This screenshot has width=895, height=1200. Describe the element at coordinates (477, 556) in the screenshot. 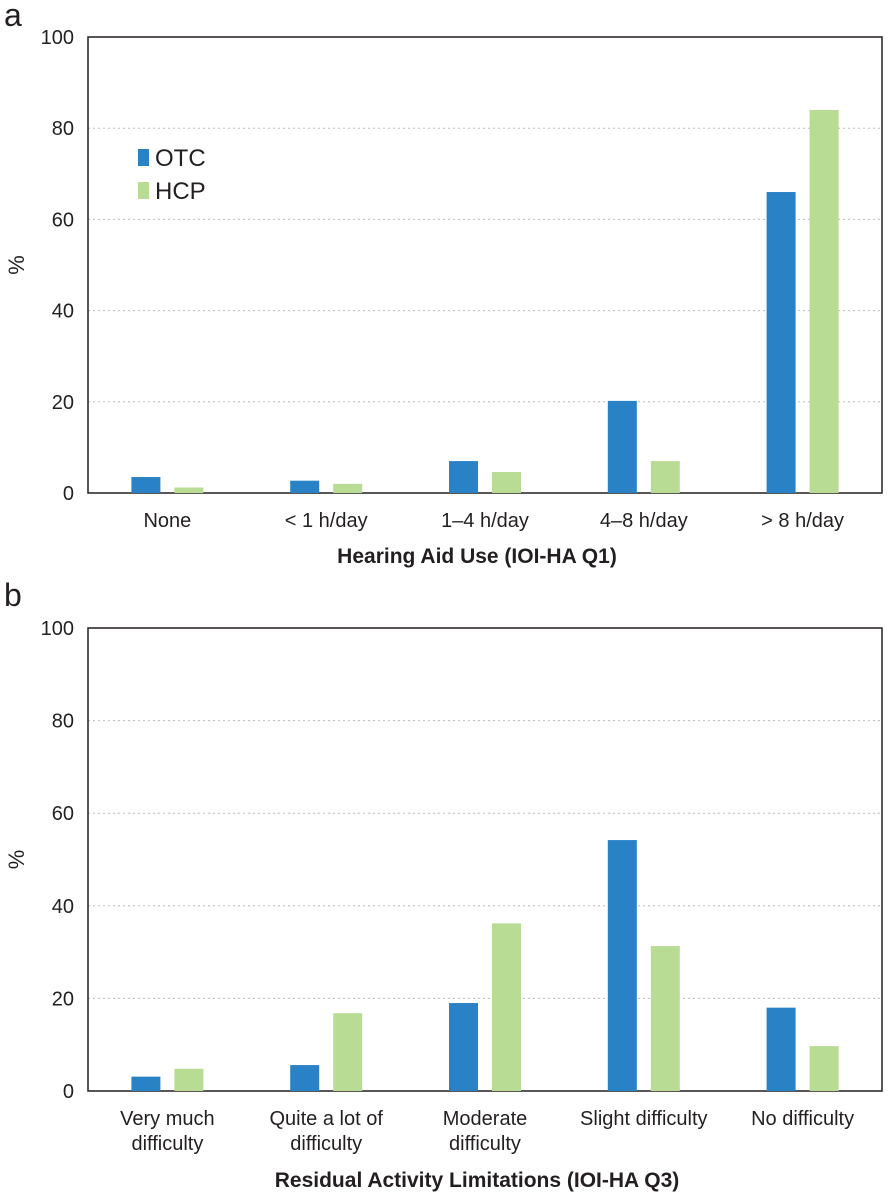

I see `x-axis-title: Hearing Aid Use (IOI-HA Q1)` at that location.